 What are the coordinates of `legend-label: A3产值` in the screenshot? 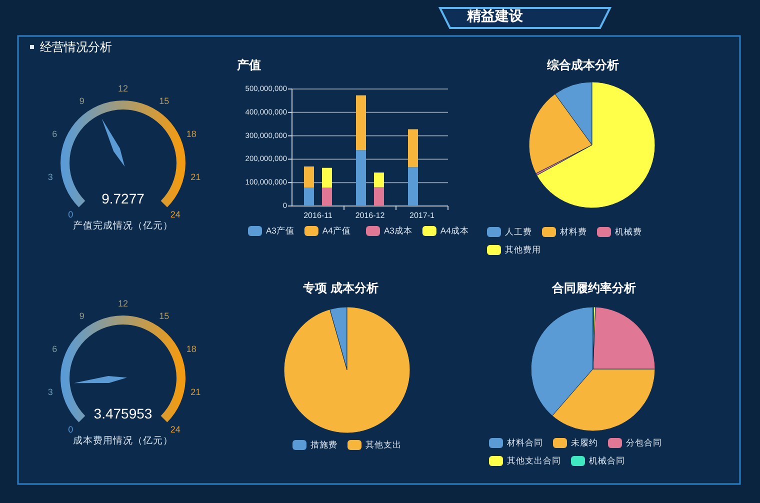 It's located at (280, 230).